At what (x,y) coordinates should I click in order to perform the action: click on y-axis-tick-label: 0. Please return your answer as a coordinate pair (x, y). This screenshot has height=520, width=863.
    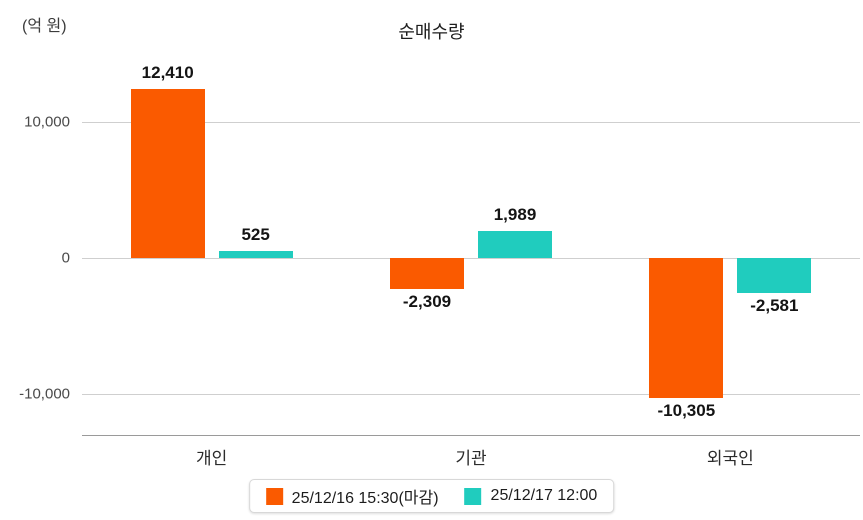
    Looking at the image, I should click on (65, 258).